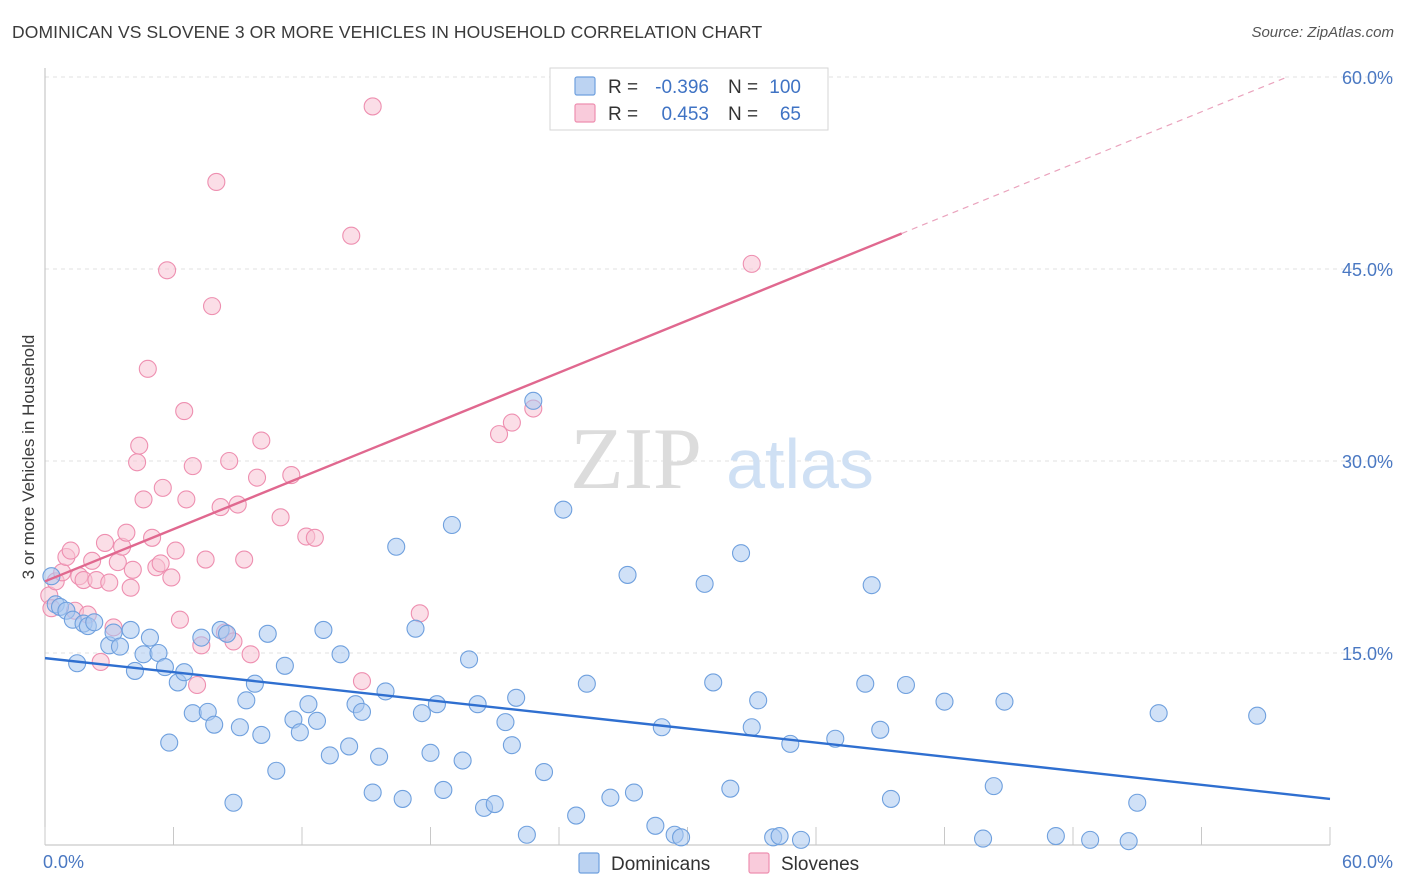 The image size is (1406, 892). Describe the element at coordinates (636, 459) in the screenshot. I see `watermark-zip: ZIP` at that location.